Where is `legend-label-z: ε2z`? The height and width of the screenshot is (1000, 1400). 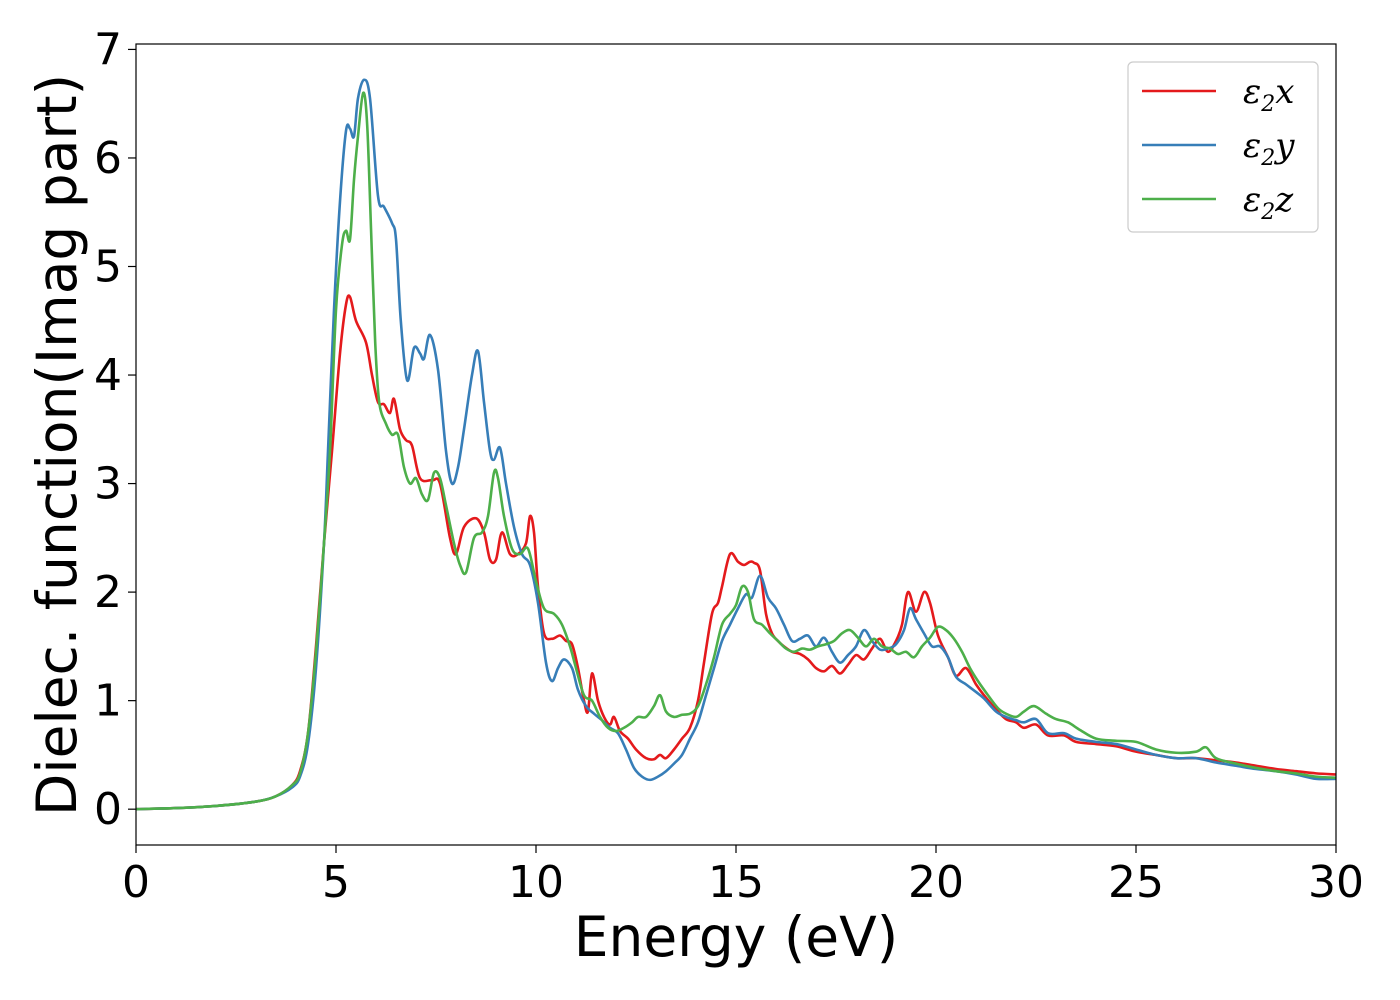 legend-label-z: ε2z is located at coordinates (1268, 202).